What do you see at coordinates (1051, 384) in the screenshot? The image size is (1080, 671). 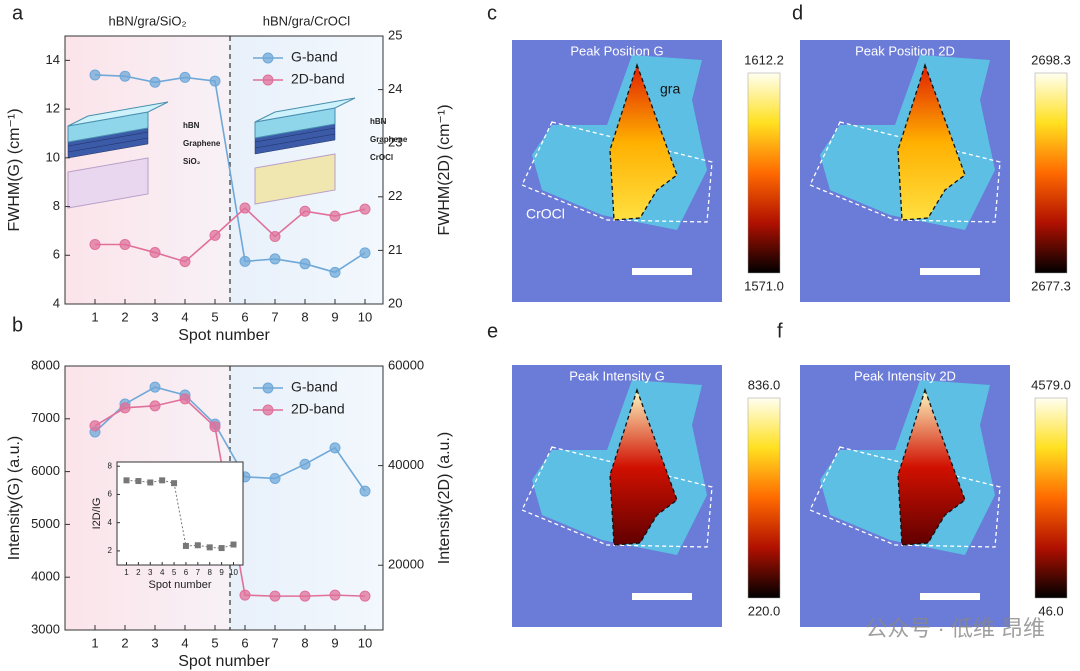 I see `colorbar-max: 4579.0` at bounding box center [1051, 384].